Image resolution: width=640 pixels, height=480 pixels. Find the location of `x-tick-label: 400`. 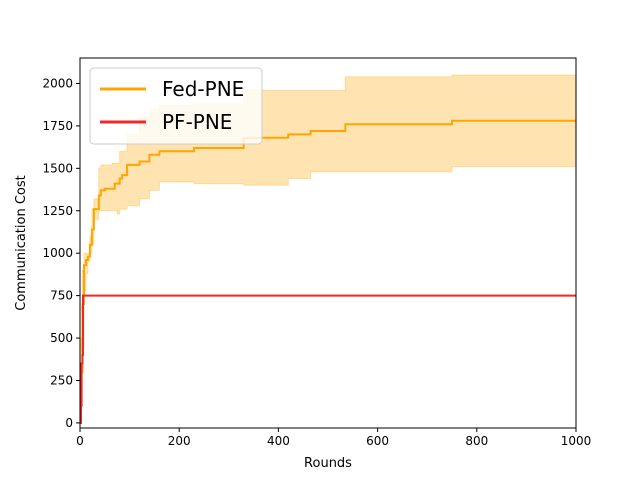

x-tick-label: 400 is located at coordinates (278, 441).